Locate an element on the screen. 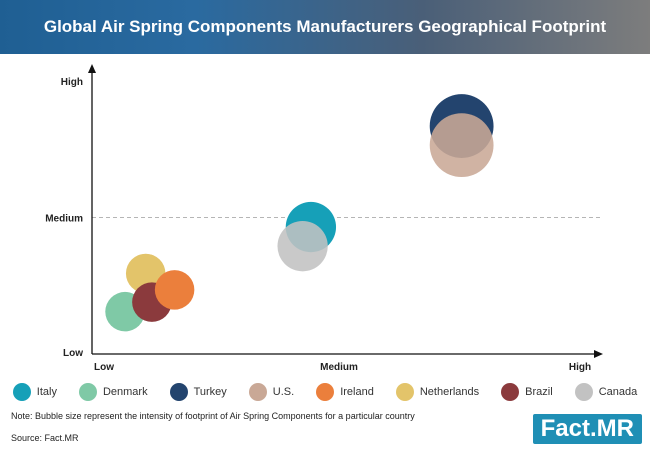 This screenshot has height=450, width=650. legend-item: U.S. is located at coordinates (271, 392).